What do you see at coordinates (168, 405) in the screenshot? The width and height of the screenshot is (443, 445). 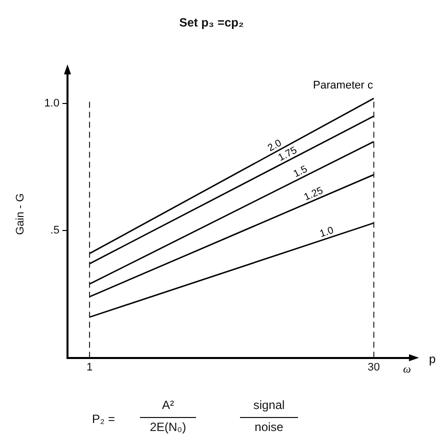 I see `text: A²` at bounding box center [168, 405].